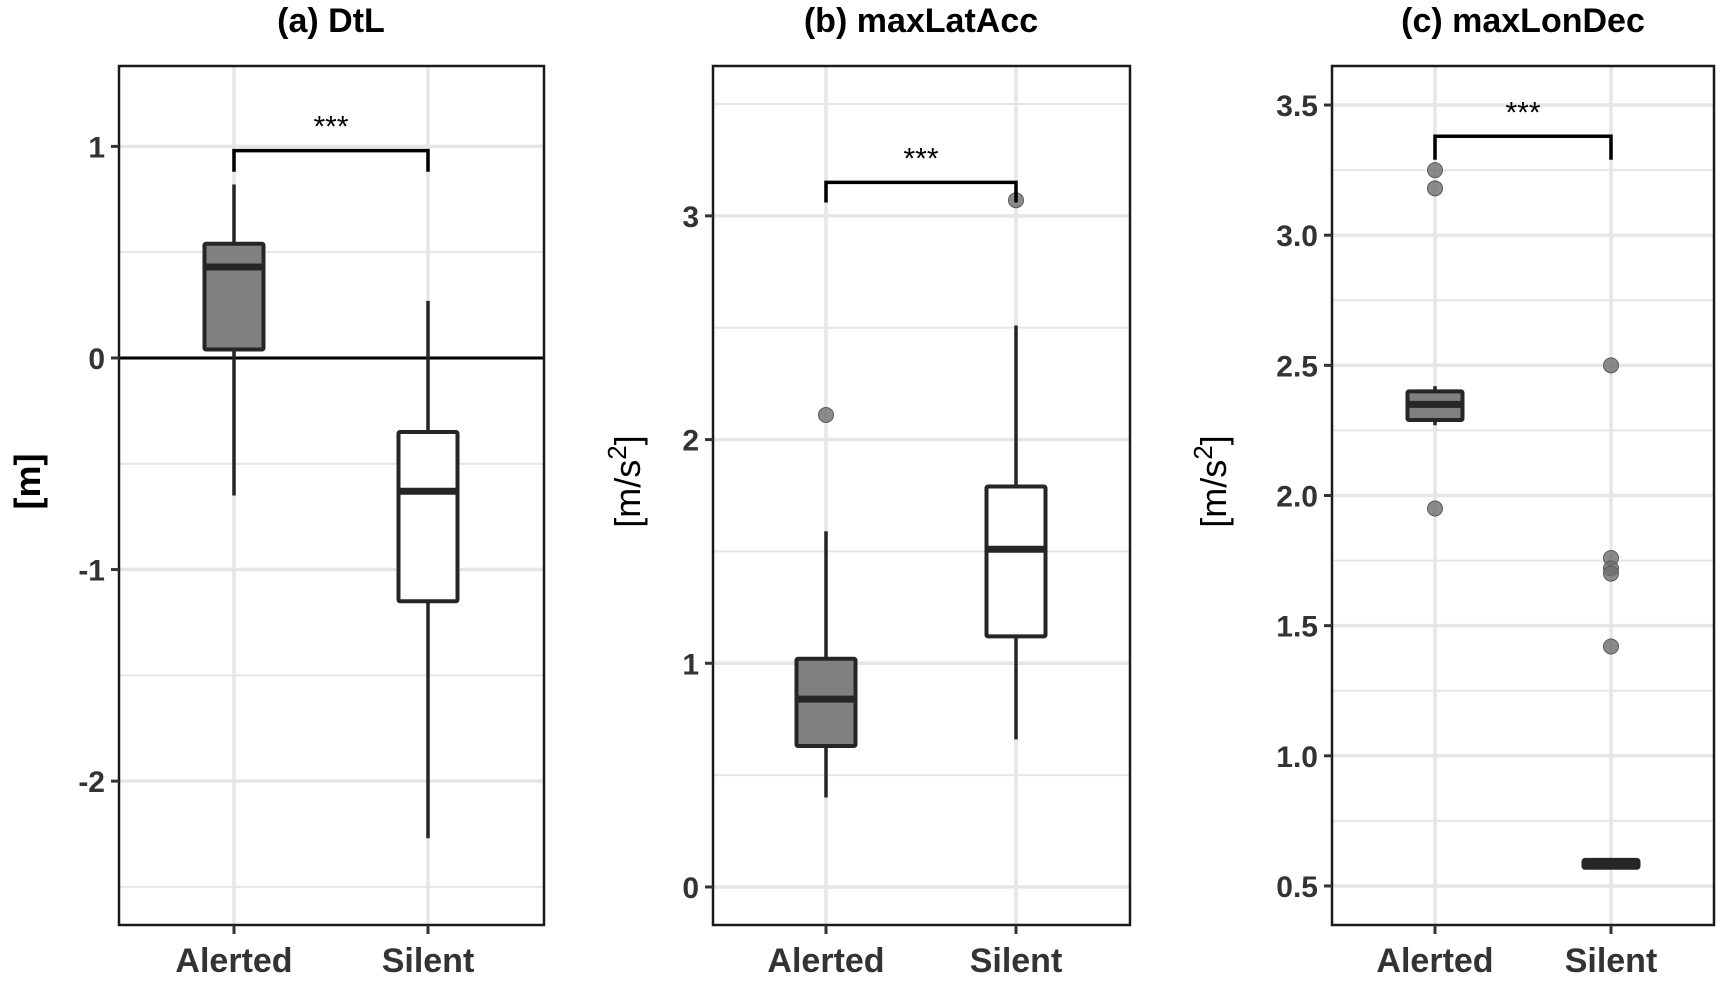 The height and width of the screenshot is (982, 1721). Describe the element at coordinates (690, 217) in the screenshot. I see `y-tick-label: 3` at that location.